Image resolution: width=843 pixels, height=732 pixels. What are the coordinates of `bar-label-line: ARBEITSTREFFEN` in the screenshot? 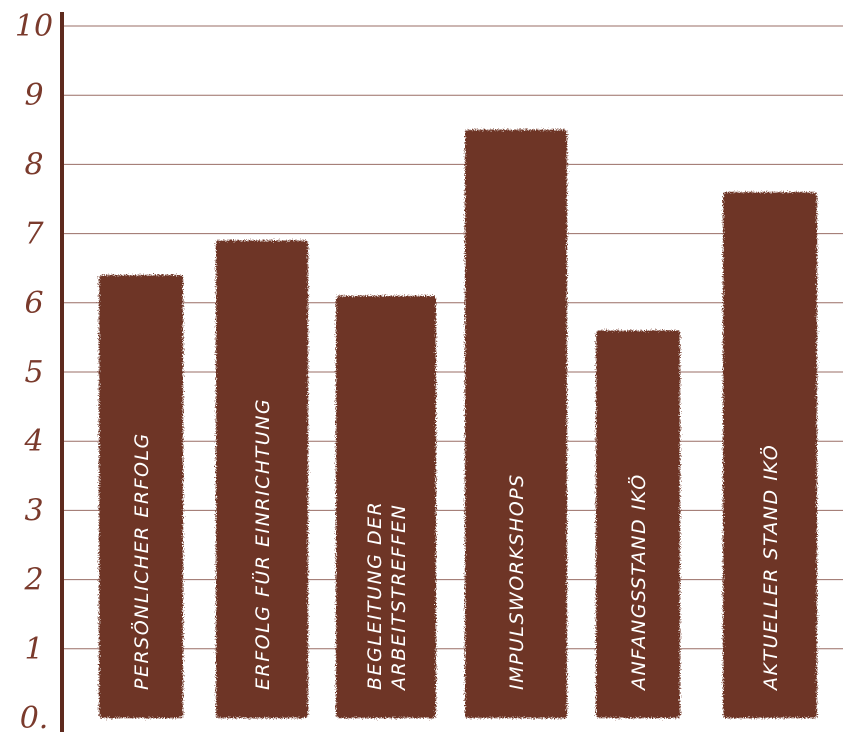 It's located at (399, 598).